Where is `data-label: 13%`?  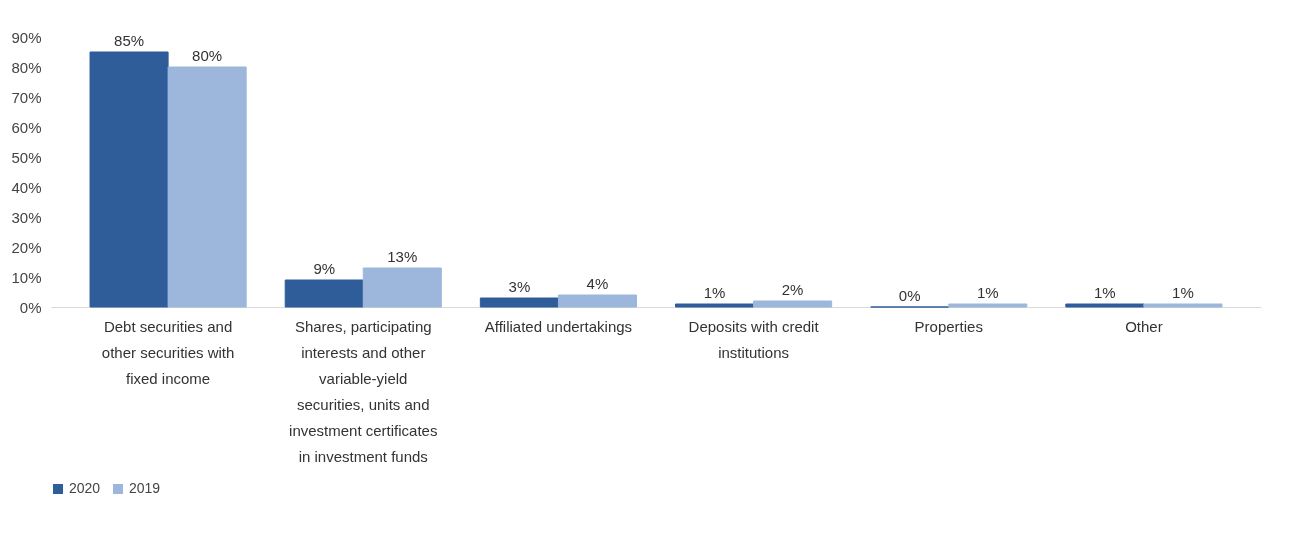
data-label: 13% is located at coordinates (402, 256).